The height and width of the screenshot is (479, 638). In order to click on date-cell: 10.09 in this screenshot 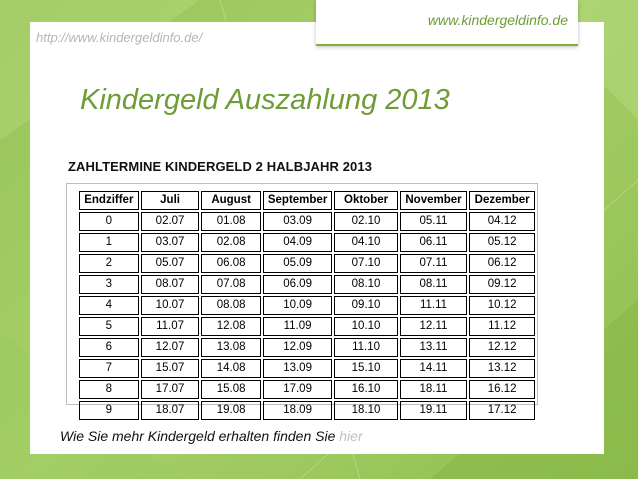, I will do `click(297, 305)`.